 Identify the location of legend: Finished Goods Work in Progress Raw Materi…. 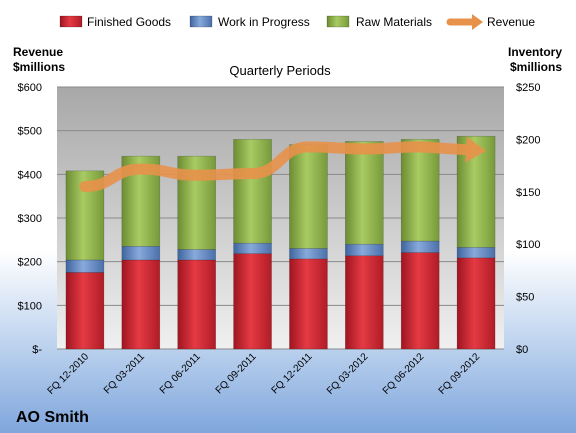
(297, 22).